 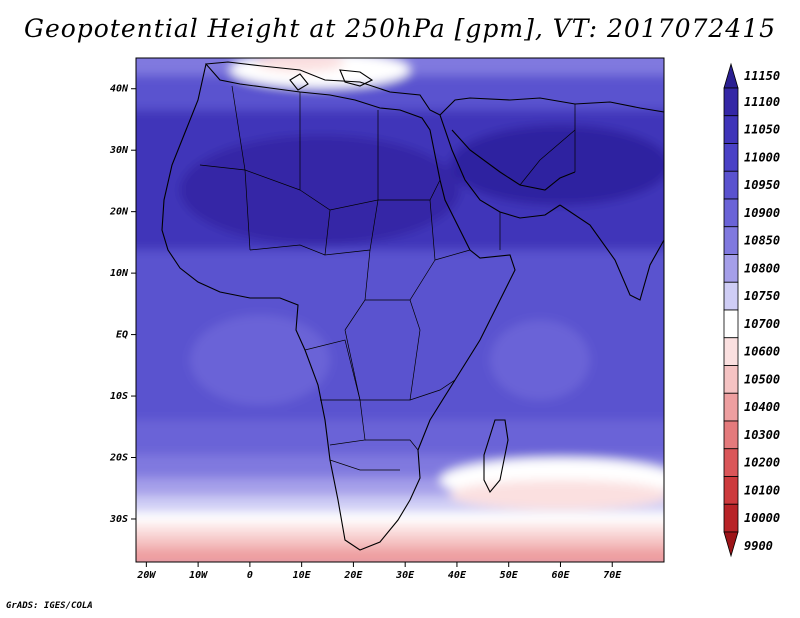 What do you see at coordinates (379, 571) in the screenshot?
I see `longitude-axis: 20W 10W 0 10E 20E 30E 40E 50E 60E 70E` at bounding box center [379, 571].